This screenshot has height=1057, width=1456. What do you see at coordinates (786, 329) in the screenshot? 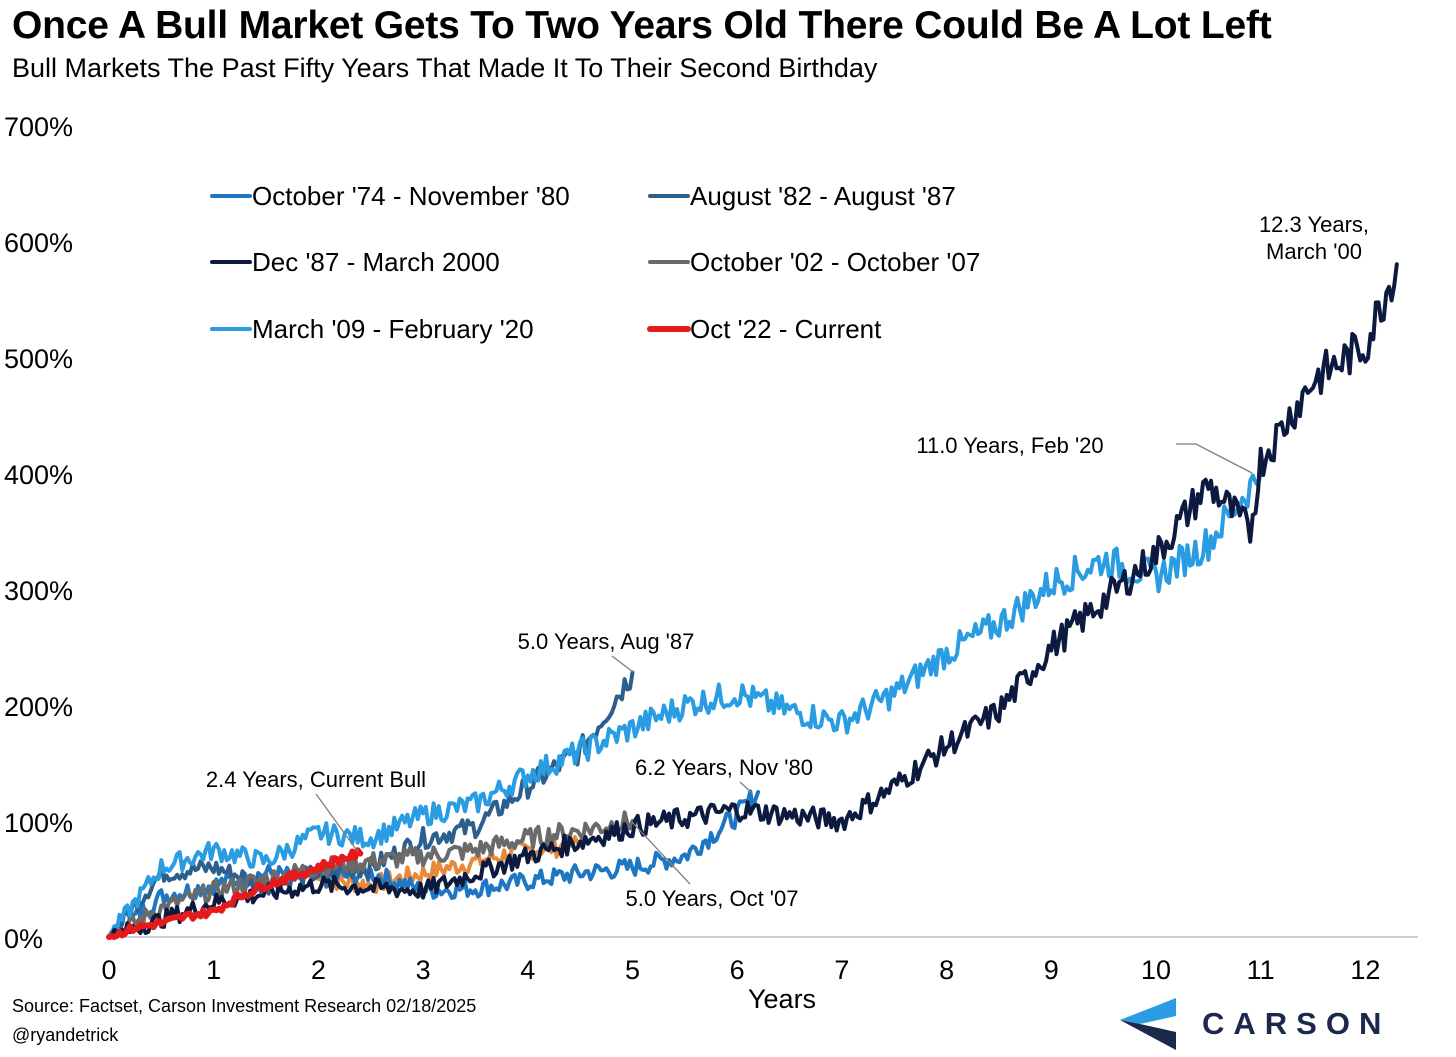
I see `legend-label: Oct '22 - Current` at bounding box center [786, 329].